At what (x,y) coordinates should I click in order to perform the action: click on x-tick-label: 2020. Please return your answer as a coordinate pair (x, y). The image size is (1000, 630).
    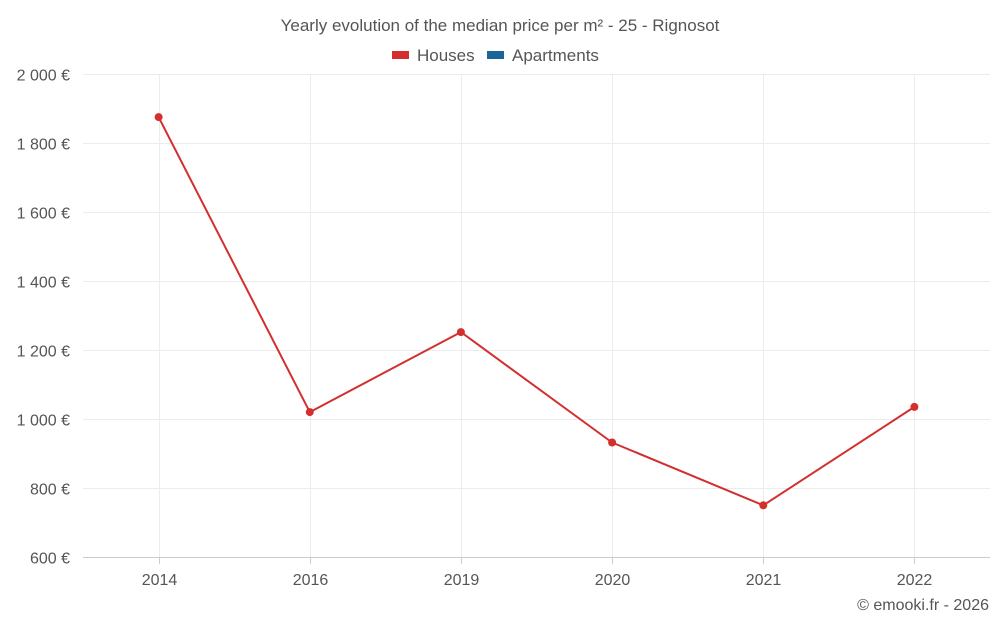
    Looking at the image, I should click on (613, 580).